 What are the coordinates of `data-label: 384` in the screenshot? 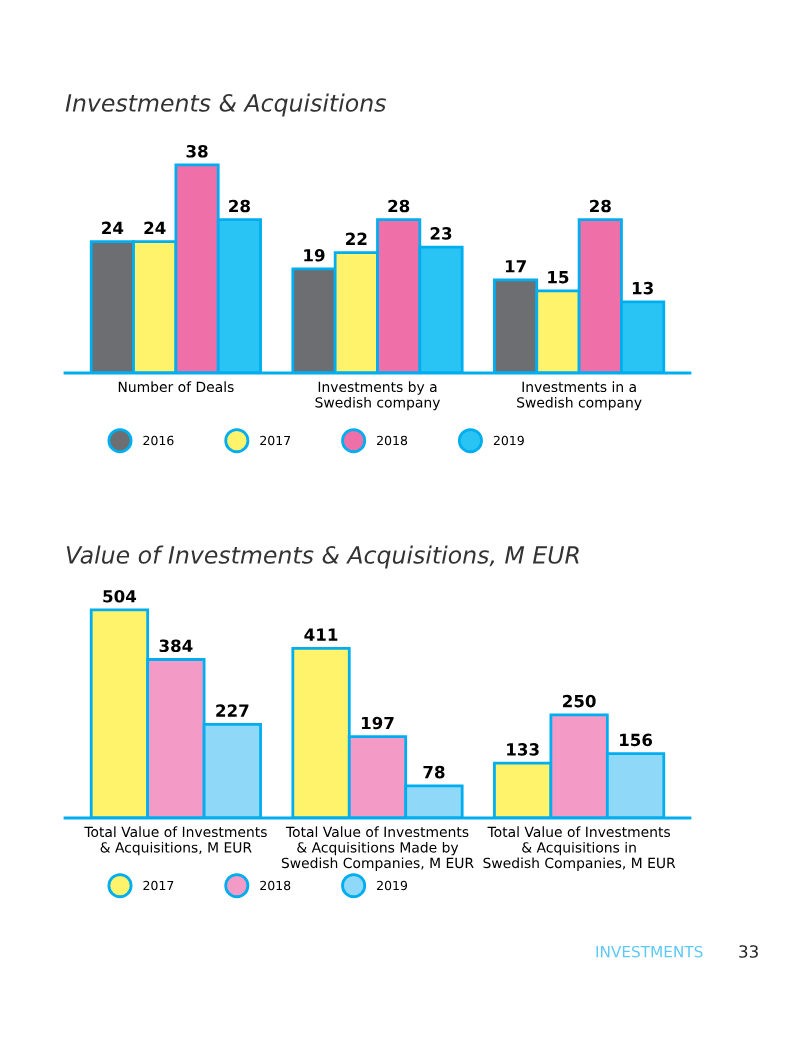 It's located at (176, 646).